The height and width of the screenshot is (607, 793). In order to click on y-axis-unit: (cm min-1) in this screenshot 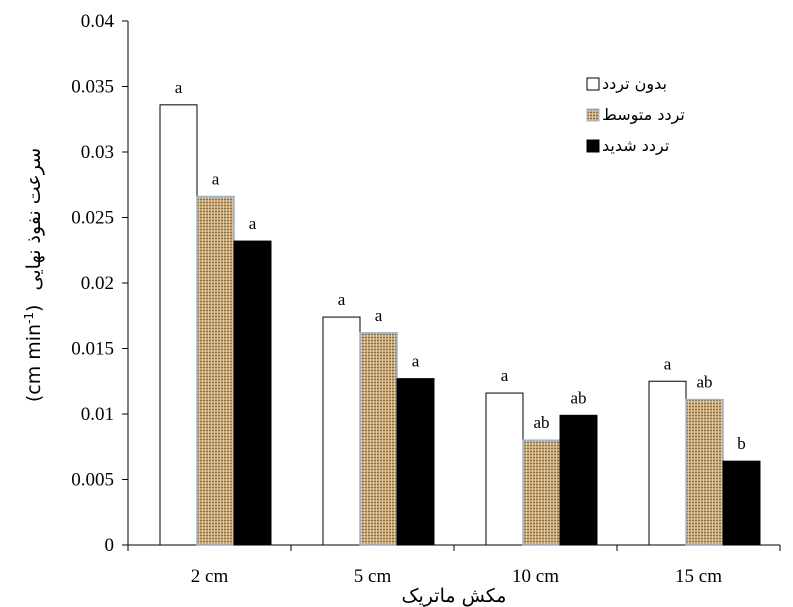, I will do `click(33, 350)`.